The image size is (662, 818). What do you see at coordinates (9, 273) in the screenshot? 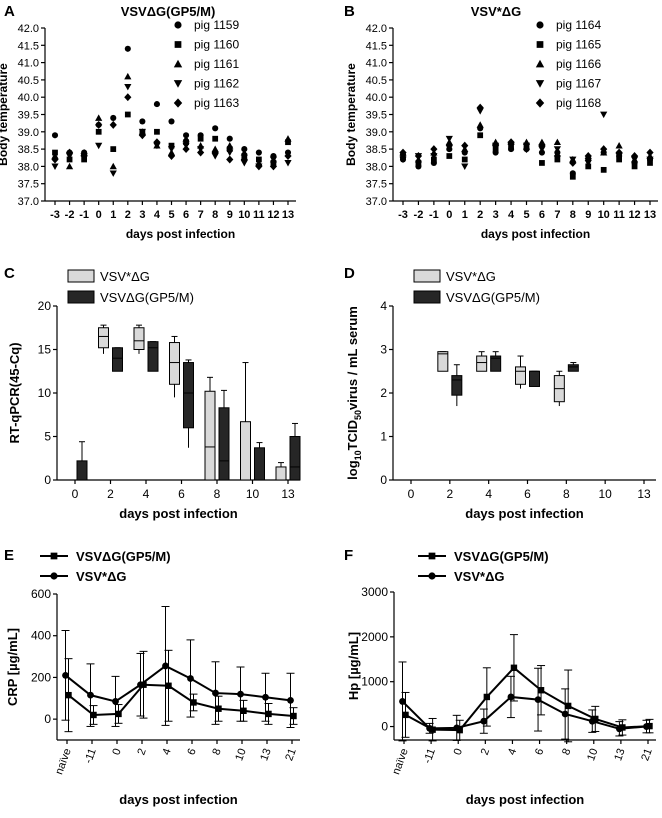
I see `panel-letter: C` at bounding box center [9, 273].